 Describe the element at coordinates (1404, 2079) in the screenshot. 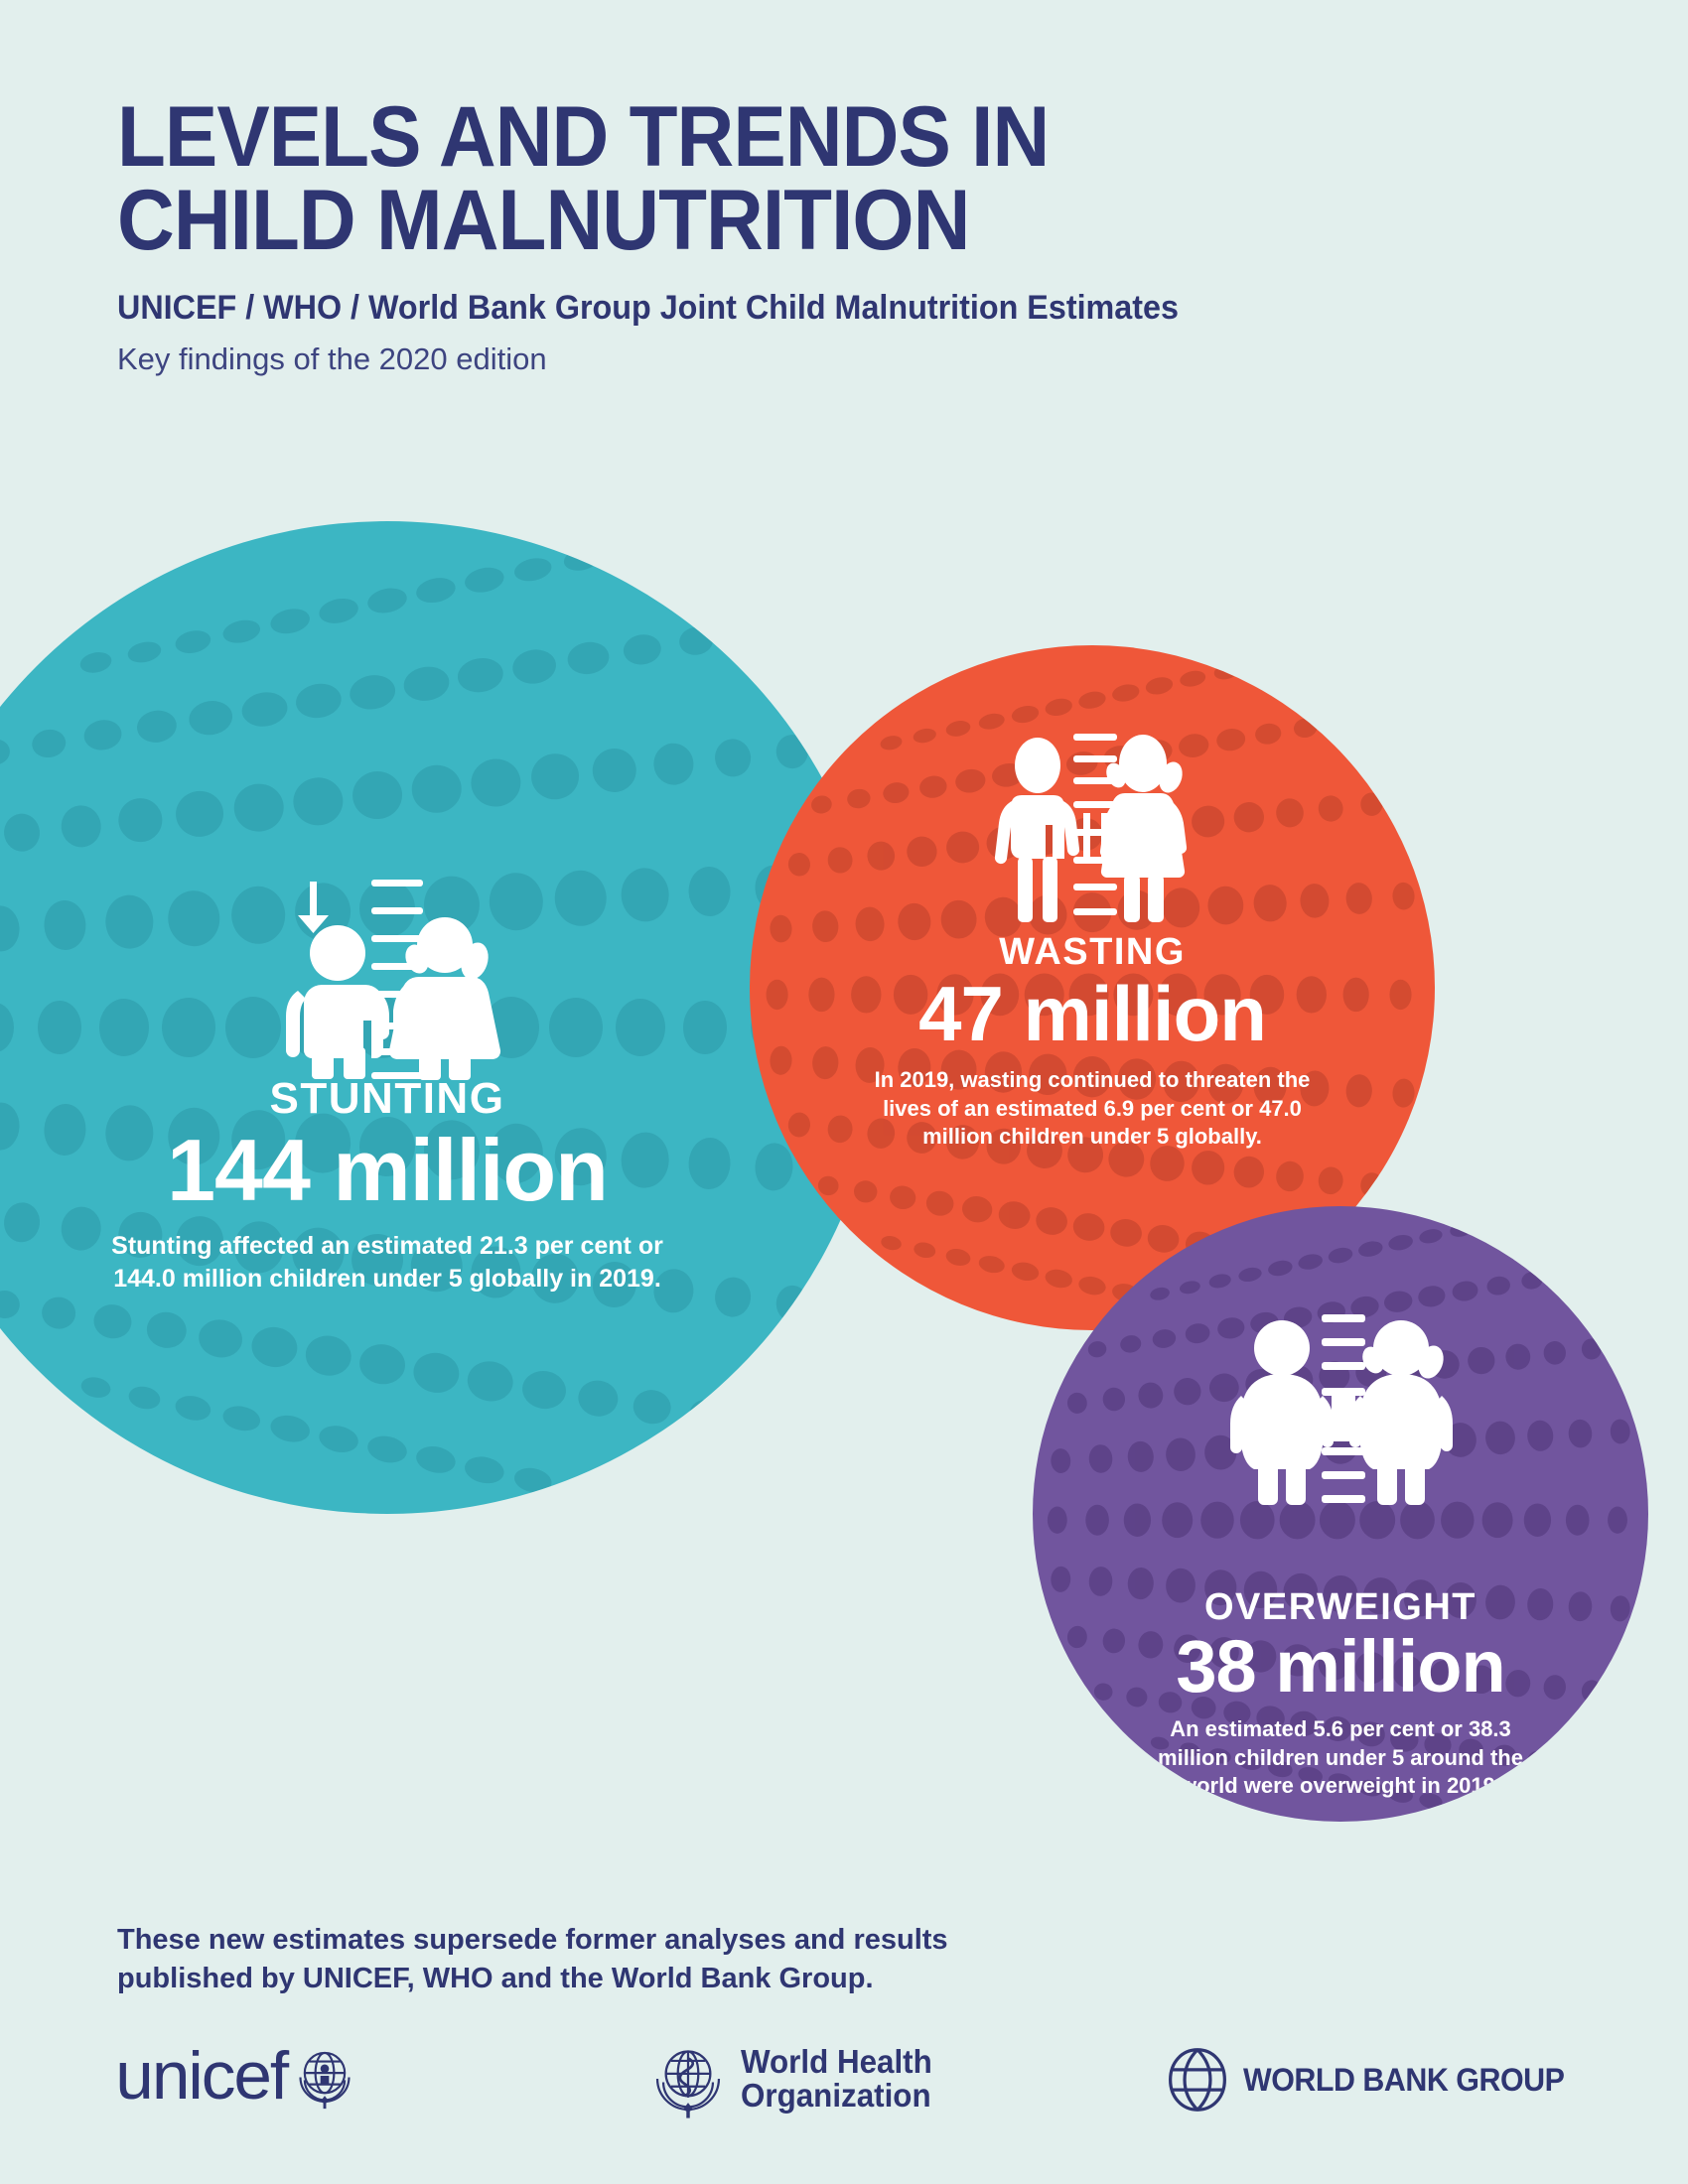

I see `world-bank-wordmark: WORLD BANK GROUP` at that location.